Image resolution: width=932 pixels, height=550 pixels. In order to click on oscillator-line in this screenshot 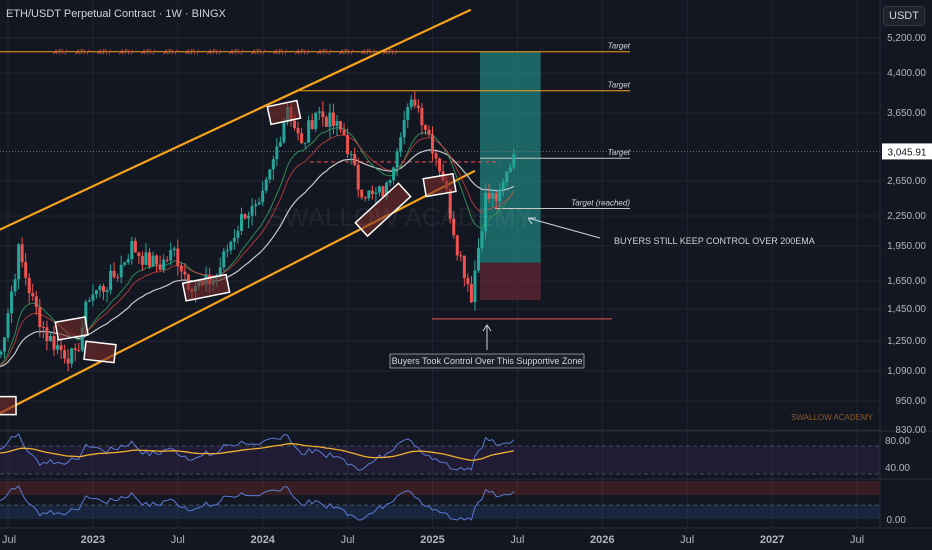, I will do `click(257, 503)`.